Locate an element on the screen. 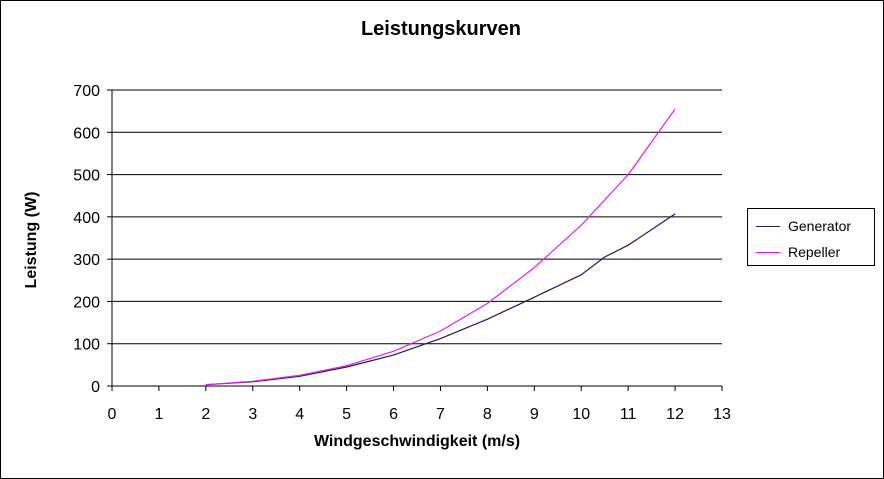 Image resolution: width=884 pixels, height=479 pixels. tick-label-y: 0 is located at coordinates (95, 387).